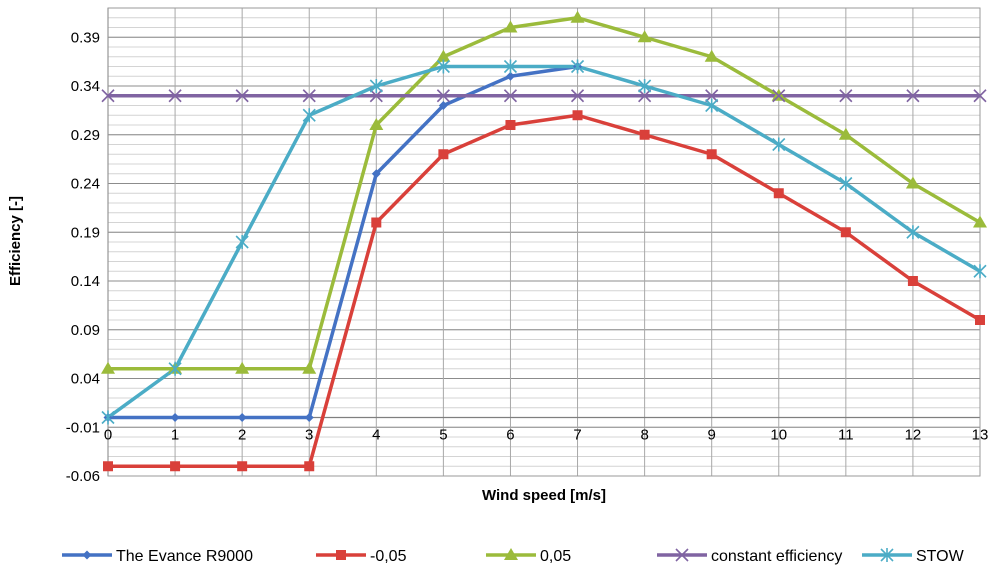 The image size is (1001, 571). Describe the element at coordinates (577, 435) in the screenshot. I see `x-tick-label: 7` at that location.